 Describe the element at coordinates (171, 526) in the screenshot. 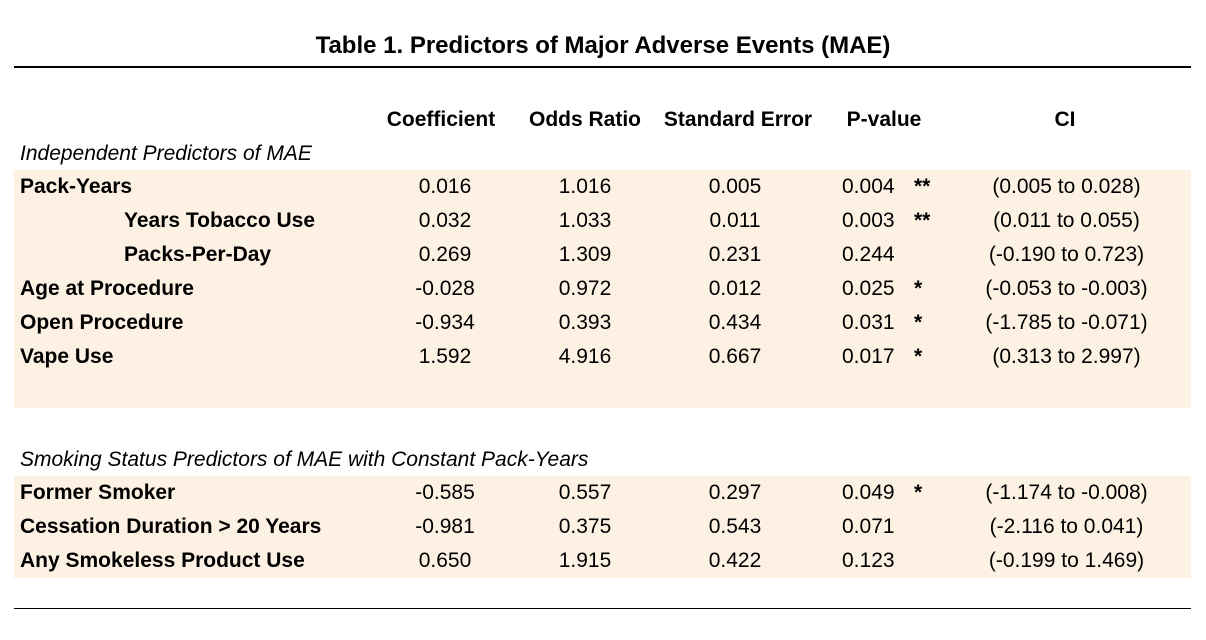

I see `row-label: Cessation Duration > 20 Years` at that location.